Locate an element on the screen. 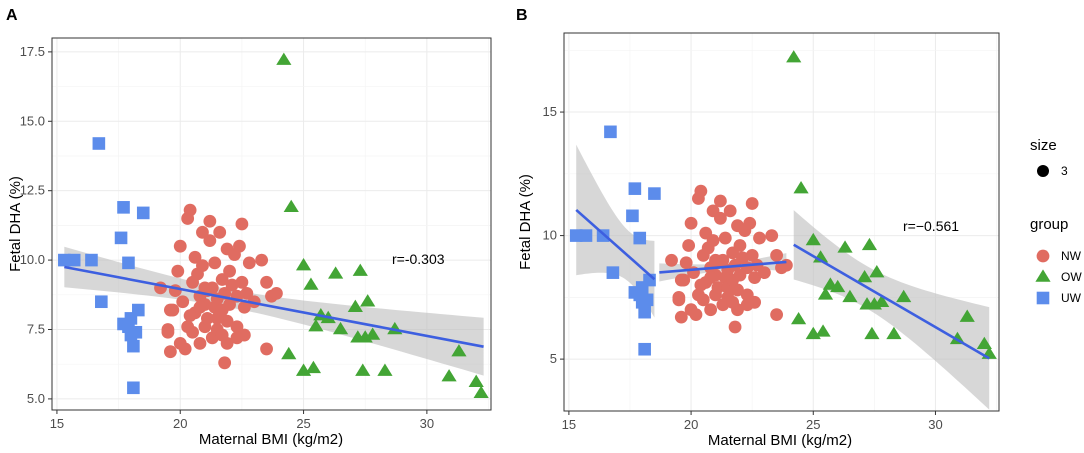  panel-a-y-axis-title: Fetal DHA (%) is located at coordinates (15, 224).